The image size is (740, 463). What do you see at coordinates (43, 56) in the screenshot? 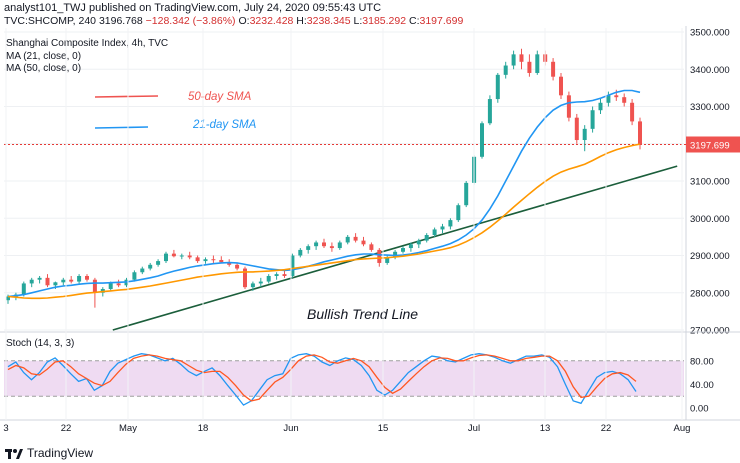
I see `indicator-label: MA (21, close, 0)` at bounding box center [43, 56].